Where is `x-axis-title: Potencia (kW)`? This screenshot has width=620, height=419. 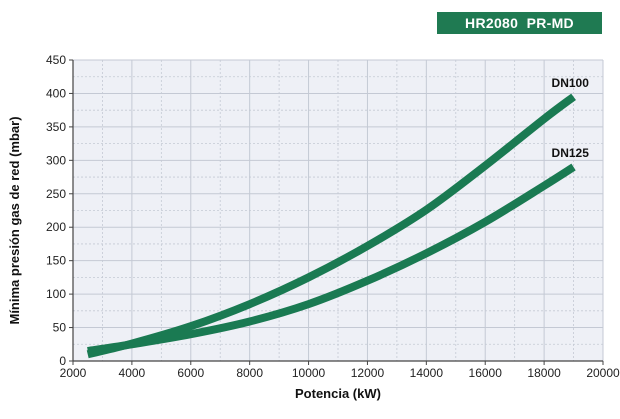 x-axis-title: Potencia (kW) is located at coordinates (338, 393).